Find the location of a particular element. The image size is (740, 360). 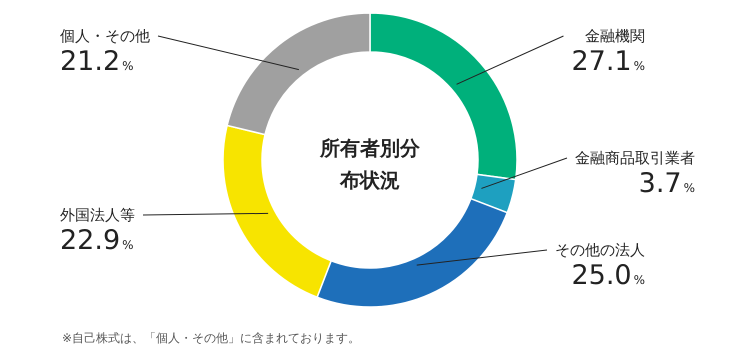

text: ※自己株式は、「個人・その他」に含まれております。 is located at coordinates (211, 338).